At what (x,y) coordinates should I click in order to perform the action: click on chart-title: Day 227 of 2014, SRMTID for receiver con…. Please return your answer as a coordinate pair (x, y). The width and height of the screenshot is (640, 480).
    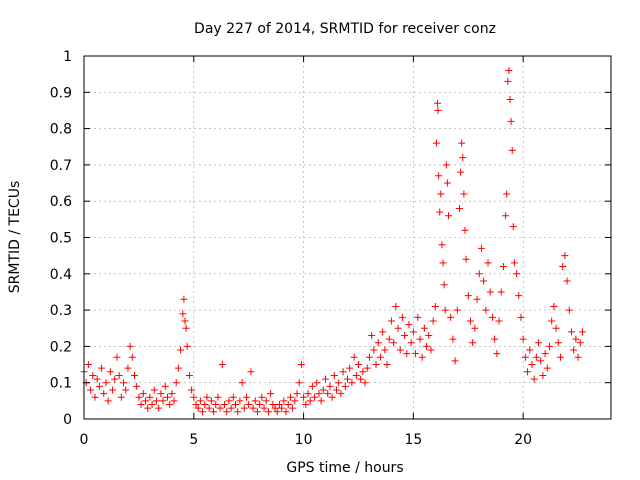
    Looking at the image, I should click on (345, 29).